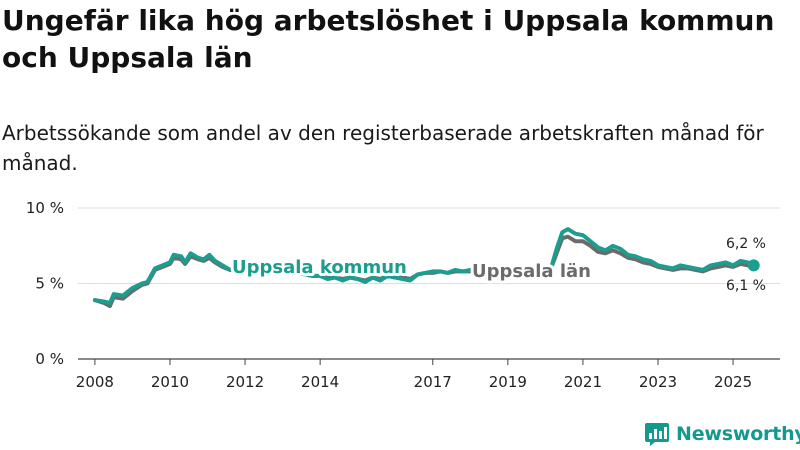 The height and width of the screenshot is (450, 800). What do you see at coordinates (583, 382) in the screenshot?
I see `x-tick-label: 2021` at bounding box center [583, 382].